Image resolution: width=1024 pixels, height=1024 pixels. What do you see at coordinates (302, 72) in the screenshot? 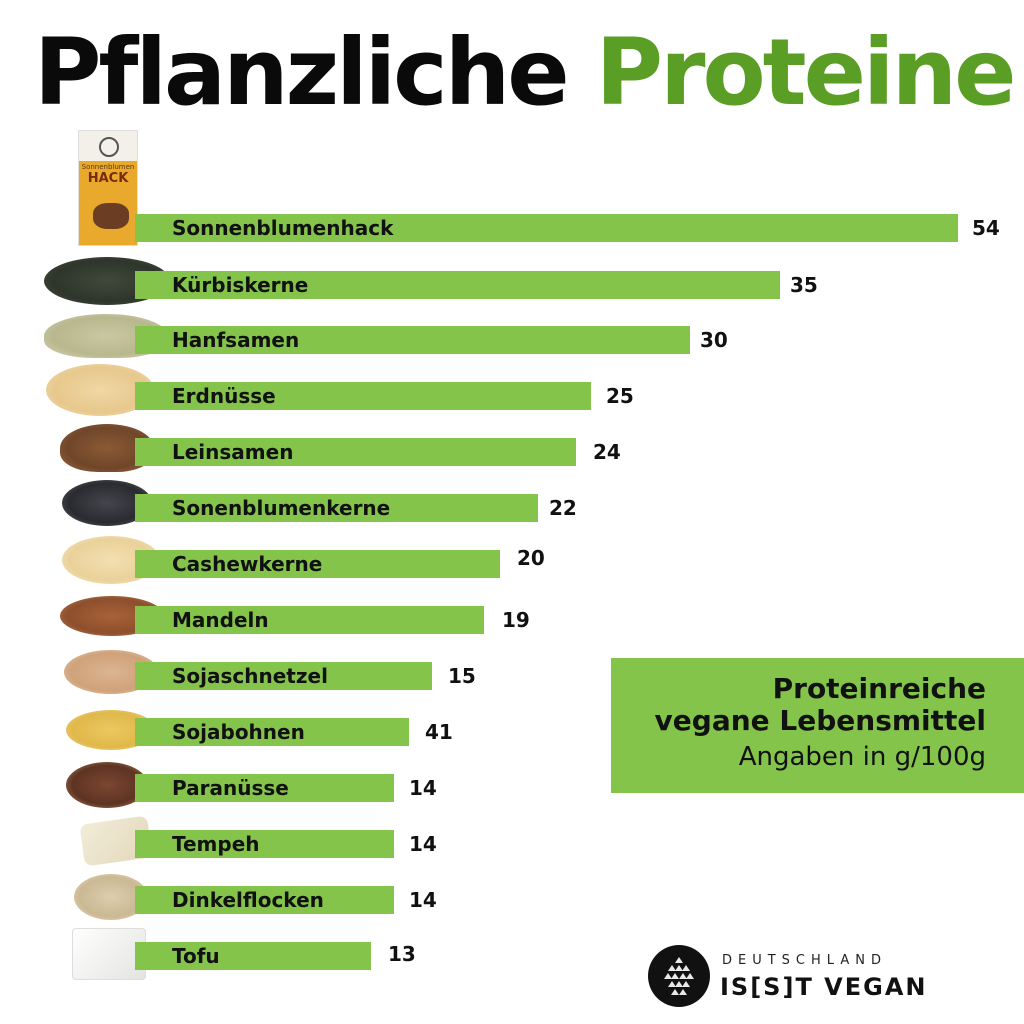
I see `title-part1: Pflanzliche` at bounding box center [302, 72].